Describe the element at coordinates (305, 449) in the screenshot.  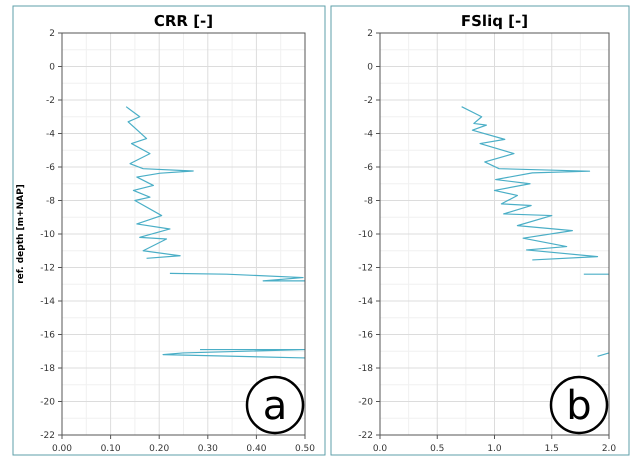
I see `x-tick-label: 0.50` at that location.